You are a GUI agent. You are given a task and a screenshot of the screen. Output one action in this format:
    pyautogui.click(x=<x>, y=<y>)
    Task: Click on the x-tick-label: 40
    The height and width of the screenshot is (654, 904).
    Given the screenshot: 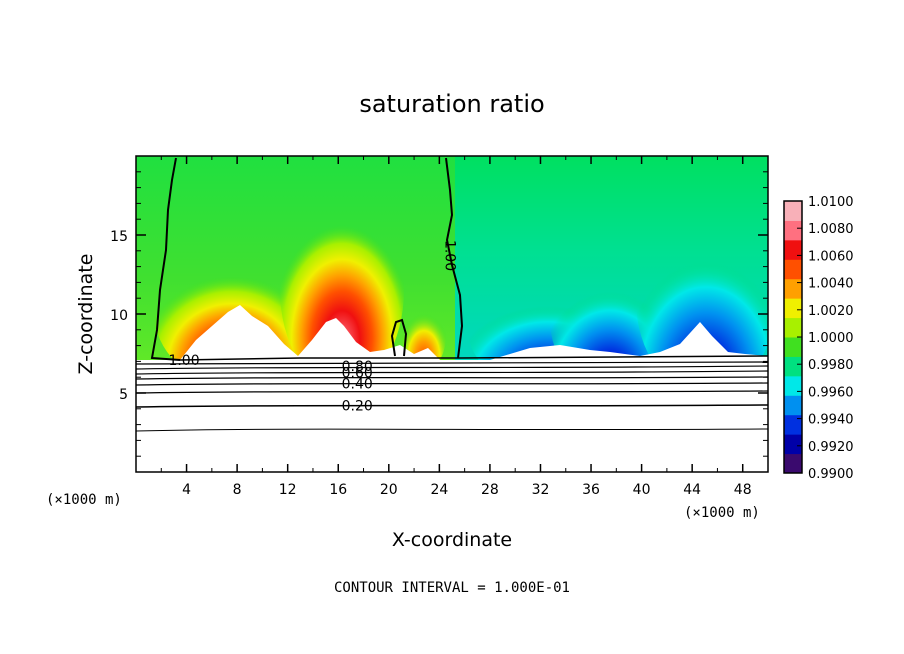 What is the action you would take?
    pyautogui.click(x=642, y=490)
    